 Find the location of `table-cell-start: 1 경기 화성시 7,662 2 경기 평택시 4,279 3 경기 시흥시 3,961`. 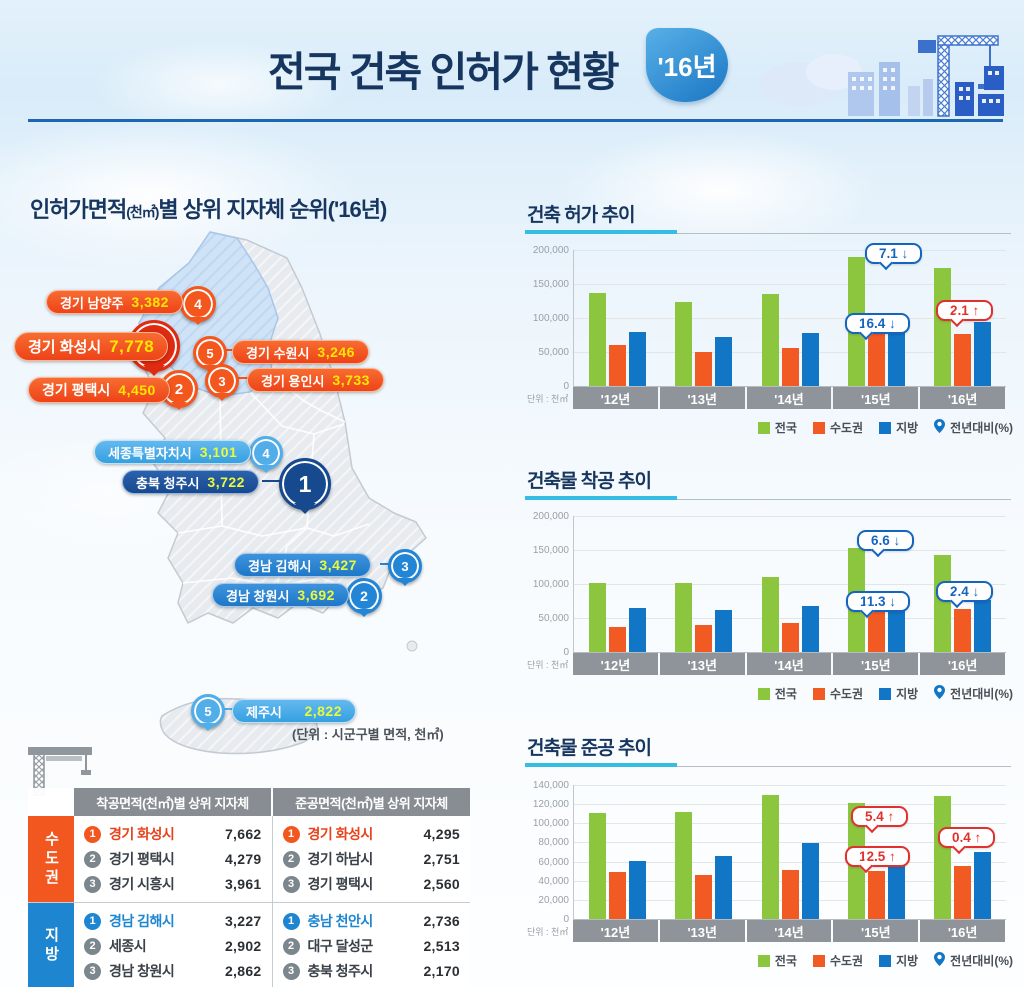

table-cell-start: 1 경기 화성시 7,662 2 경기 평택시 4,279 3 경기 시흥시 3,961 is located at coordinates (173, 859).